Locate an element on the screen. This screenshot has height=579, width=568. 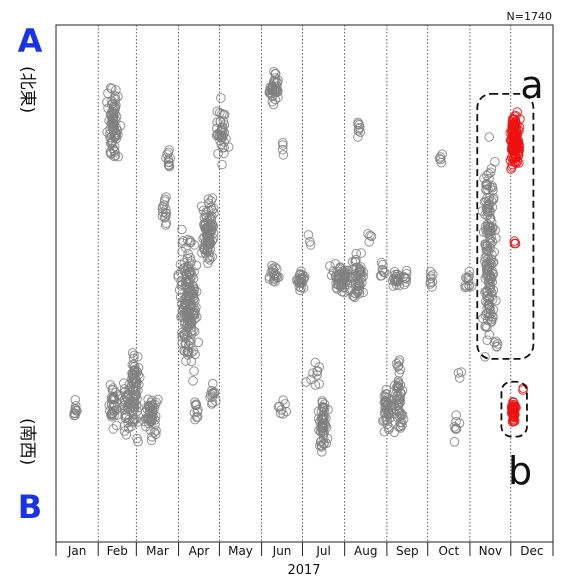
y-bottom-annotation: (南西) is located at coordinates (27, 441).